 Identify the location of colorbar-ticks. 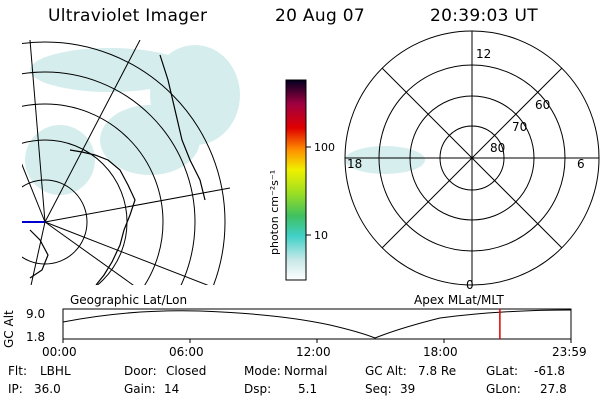
(308, 191).